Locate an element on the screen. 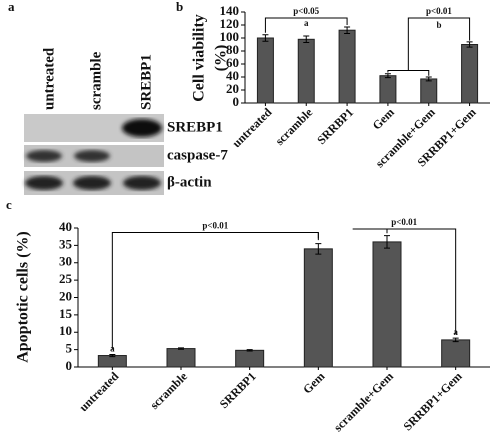  y-tick-label: 15 is located at coordinates (66, 313).